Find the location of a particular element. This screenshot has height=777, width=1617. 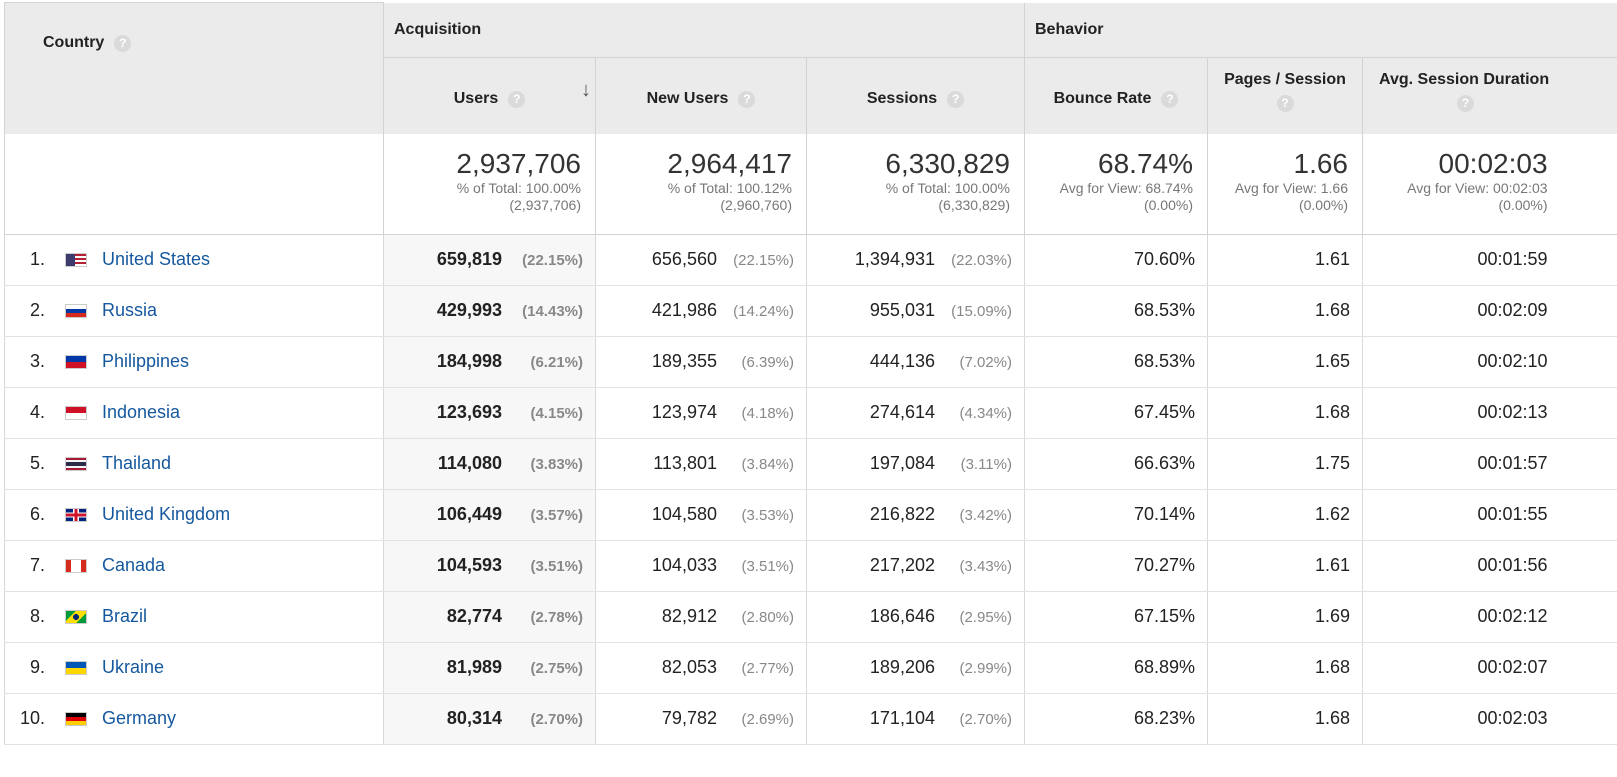

country-link: Russia is located at coordinates (130, 310).